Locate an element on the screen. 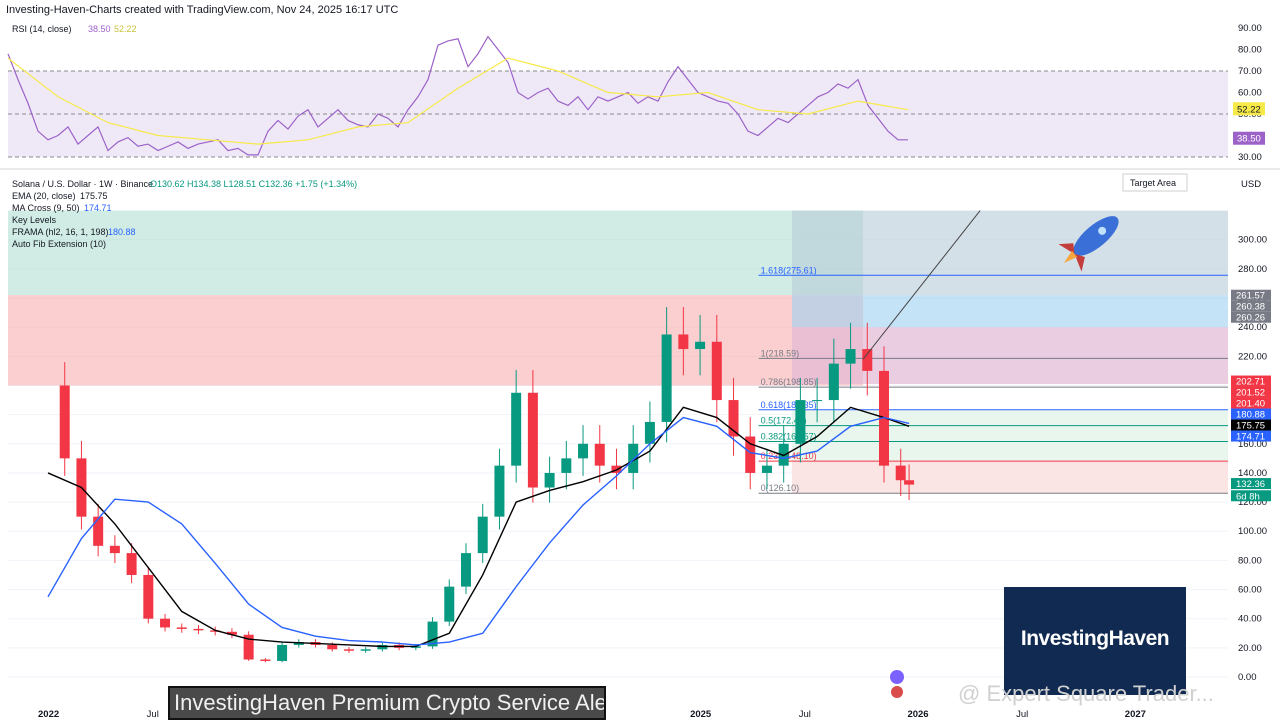  price-tick-label: 100.00 is located at coordinates (1252, 531).